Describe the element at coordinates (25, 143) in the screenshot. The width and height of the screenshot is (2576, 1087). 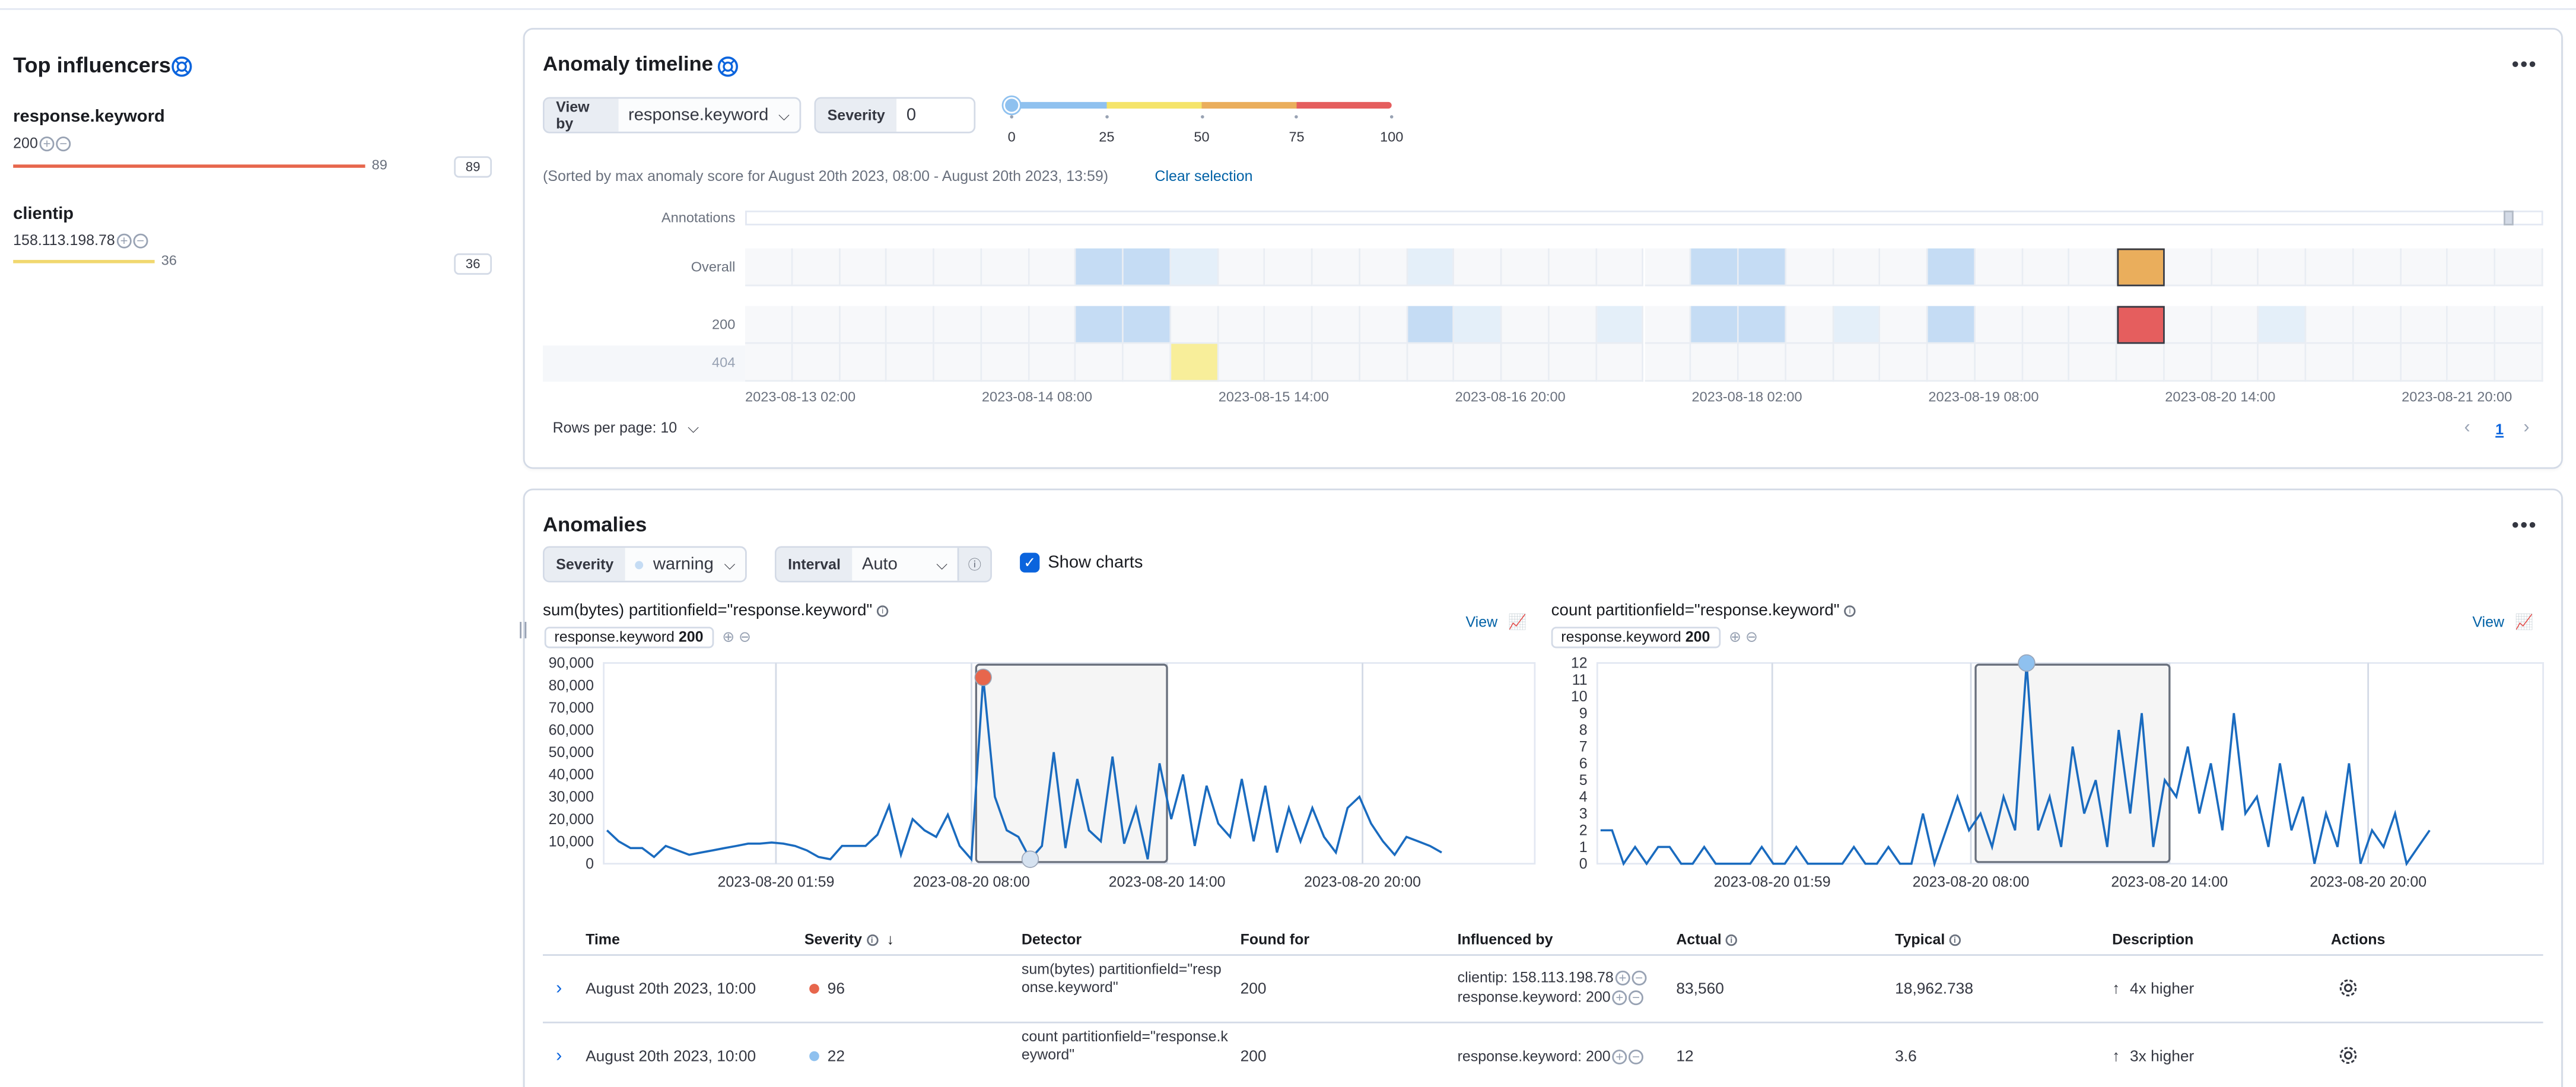
I see `influencer-value: 200` at that location.